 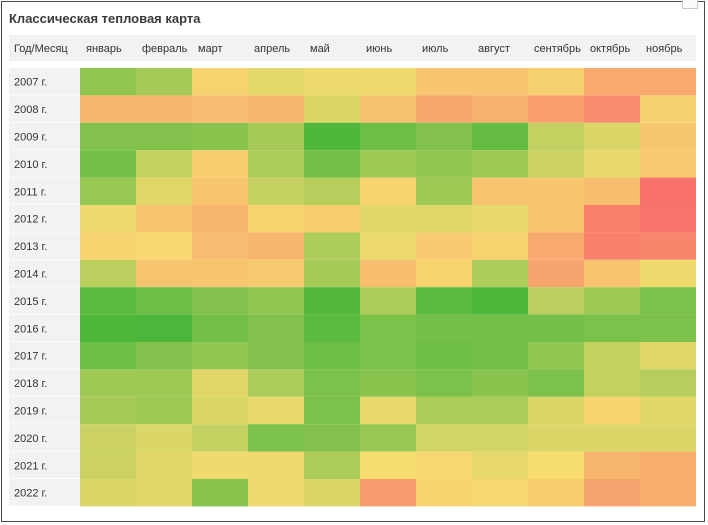 What do you see at coordinates (104, 49) in the screenshot?
I see `column-header: январь` at bounding box center [104, 49].